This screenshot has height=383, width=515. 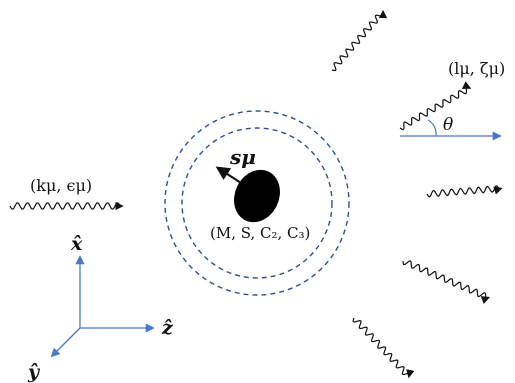 I want to click on angle-arc, so click(x=432, y=128).